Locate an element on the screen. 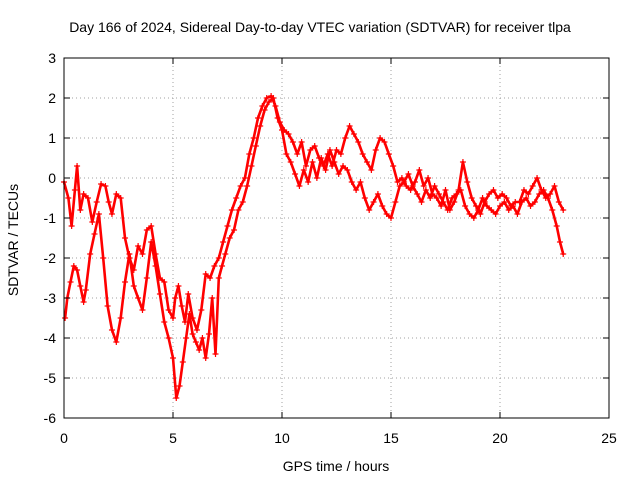 This screenshot has width=640, height=480. y-tick-label: -5 is located at coordinates (50, 378).